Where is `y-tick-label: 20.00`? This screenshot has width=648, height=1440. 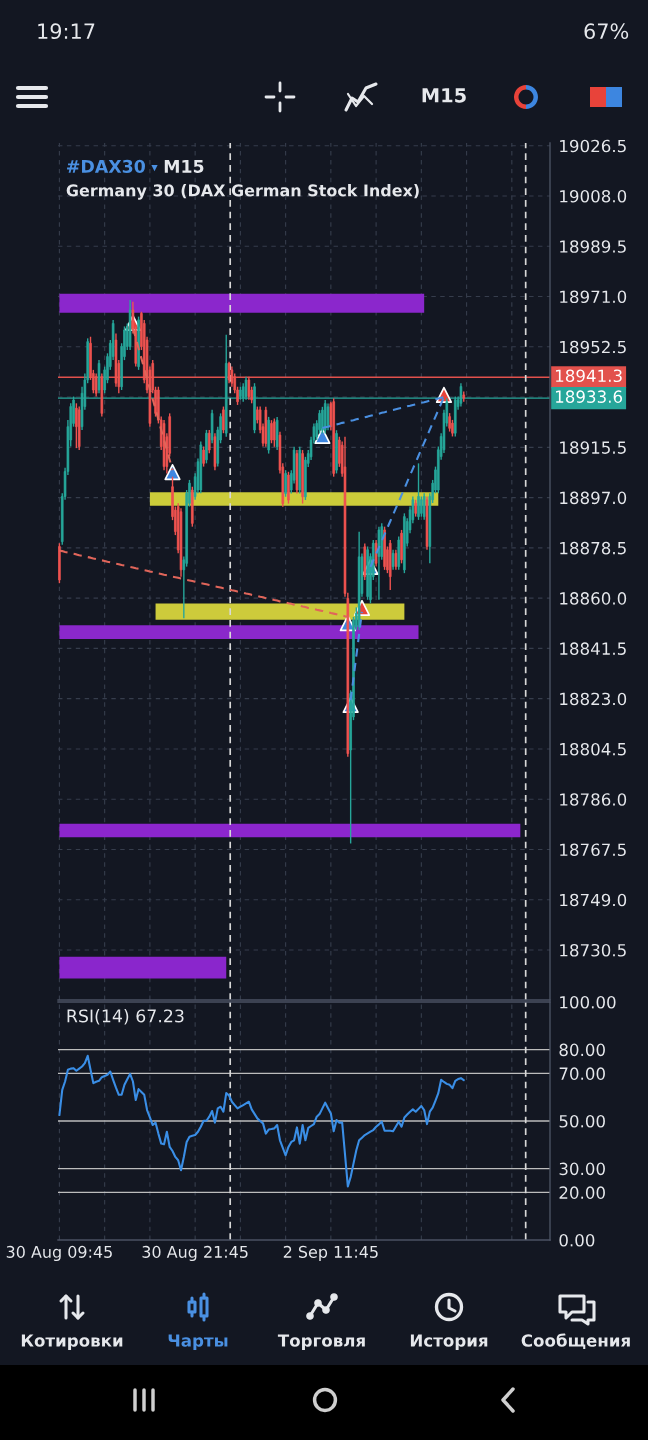
y-tick-label: 20.00 is located at coordinates (582, 1192).